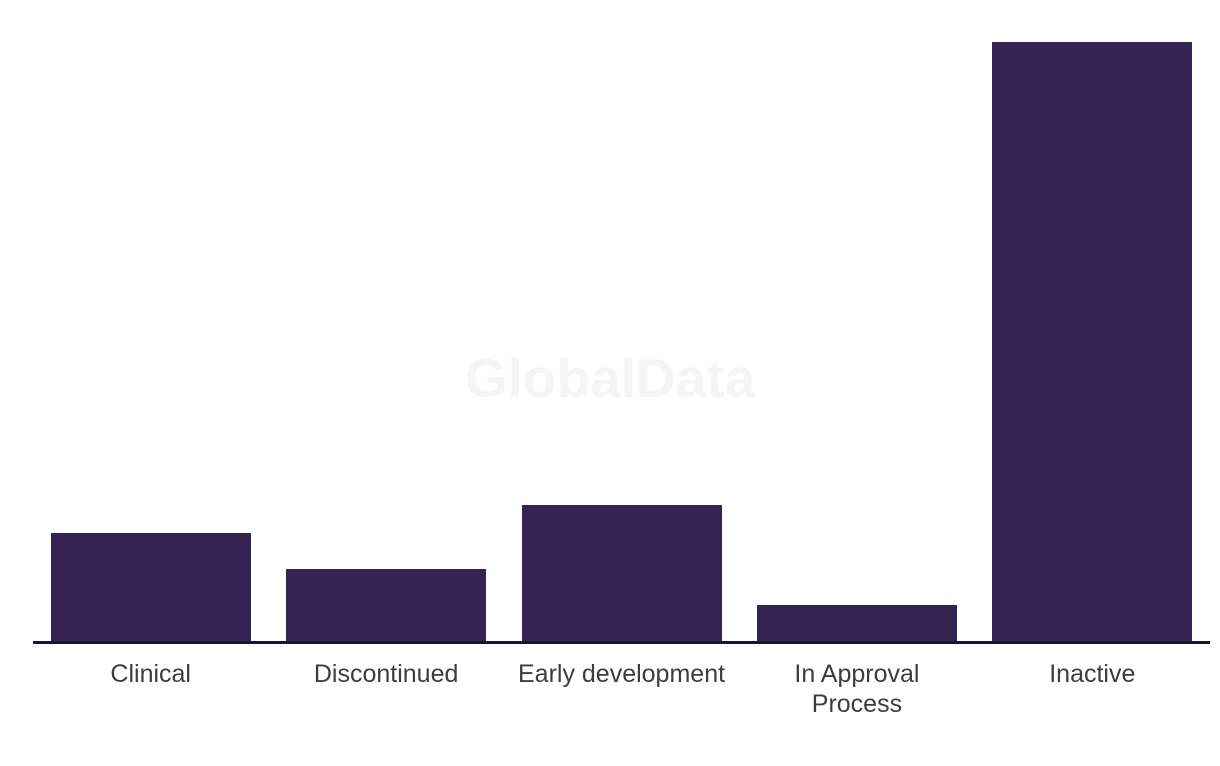 This screenshot has width=1220, height=766. What do you see at coordinates (150, 587) in the screenshot?
I see `bar-clinical` at bounding box center [150, 587].